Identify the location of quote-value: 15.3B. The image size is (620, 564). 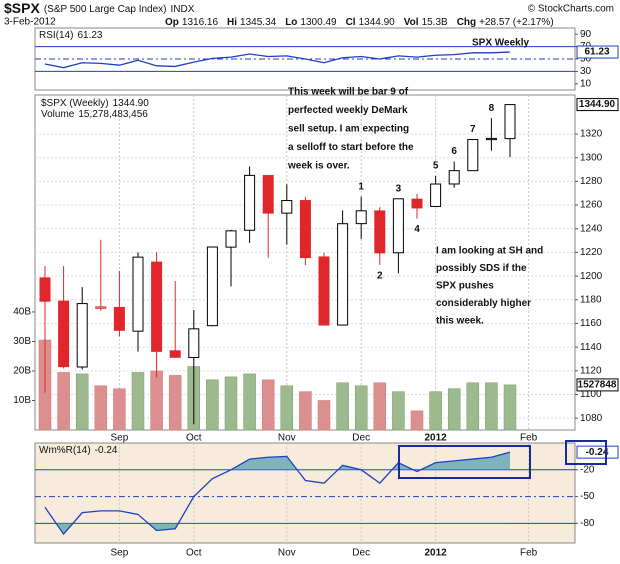
(435, 22).